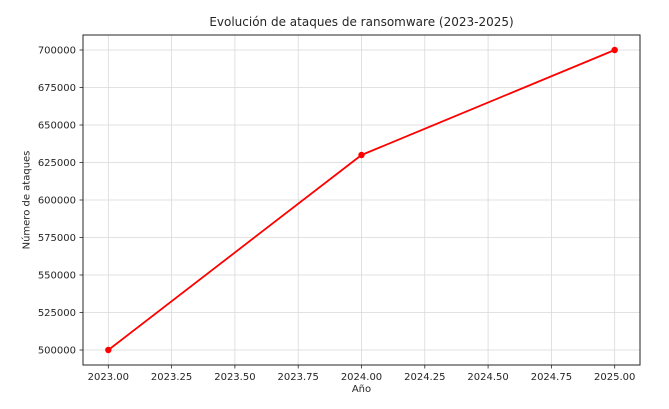  What do you see at coordinates (57, 88) in the screenshot?
I see `y-tick-label: 675000` at bounding box center [57, 88].